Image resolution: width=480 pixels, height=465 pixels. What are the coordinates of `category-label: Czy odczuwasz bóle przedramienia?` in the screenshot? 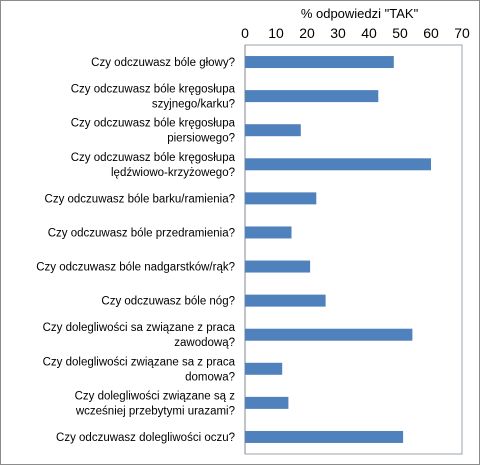 It's located at (141, 233).